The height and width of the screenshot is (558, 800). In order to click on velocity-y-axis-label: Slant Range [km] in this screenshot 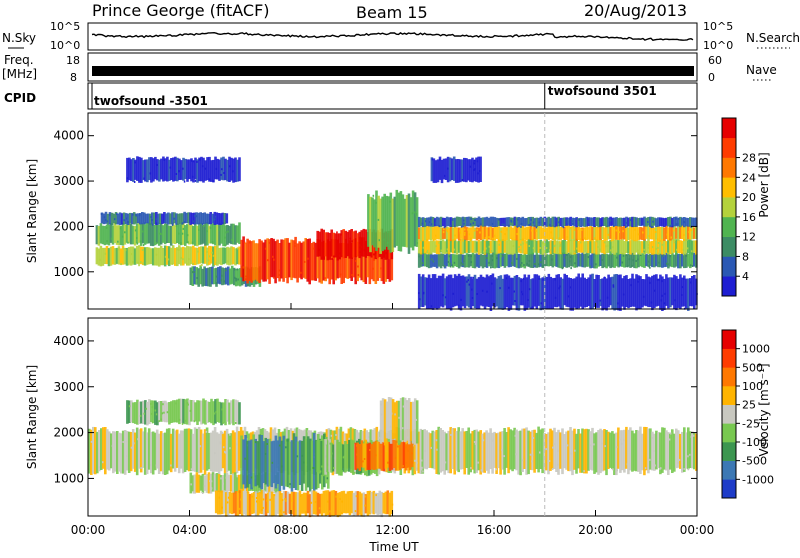, I will do `click(32, 417)`.